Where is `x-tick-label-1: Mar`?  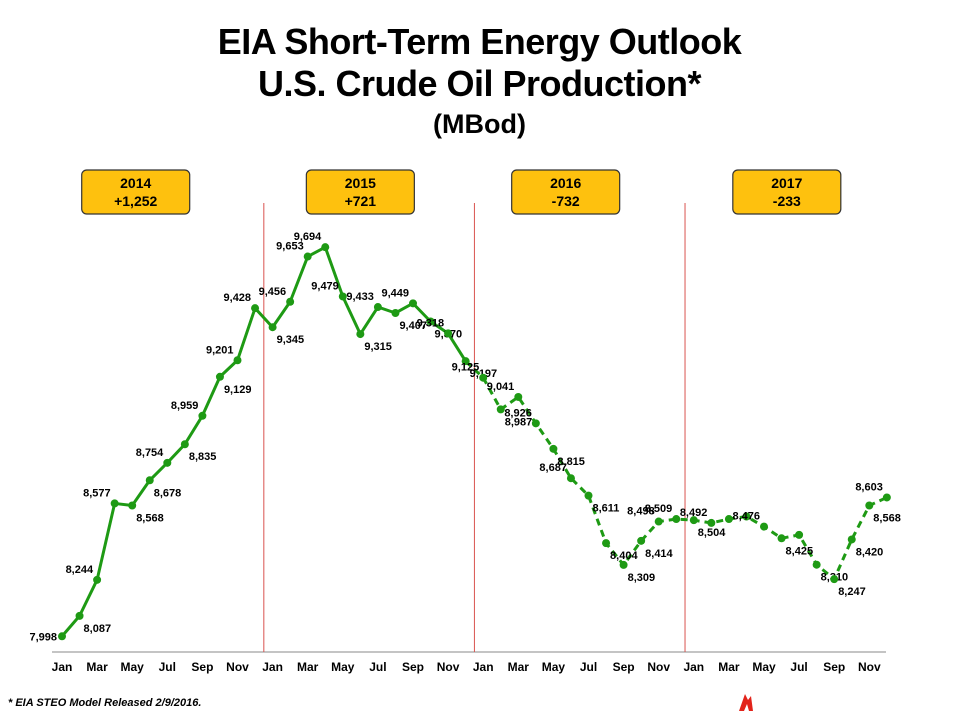 x-tick-label-1: Mar is located at coordinates (97, 667).